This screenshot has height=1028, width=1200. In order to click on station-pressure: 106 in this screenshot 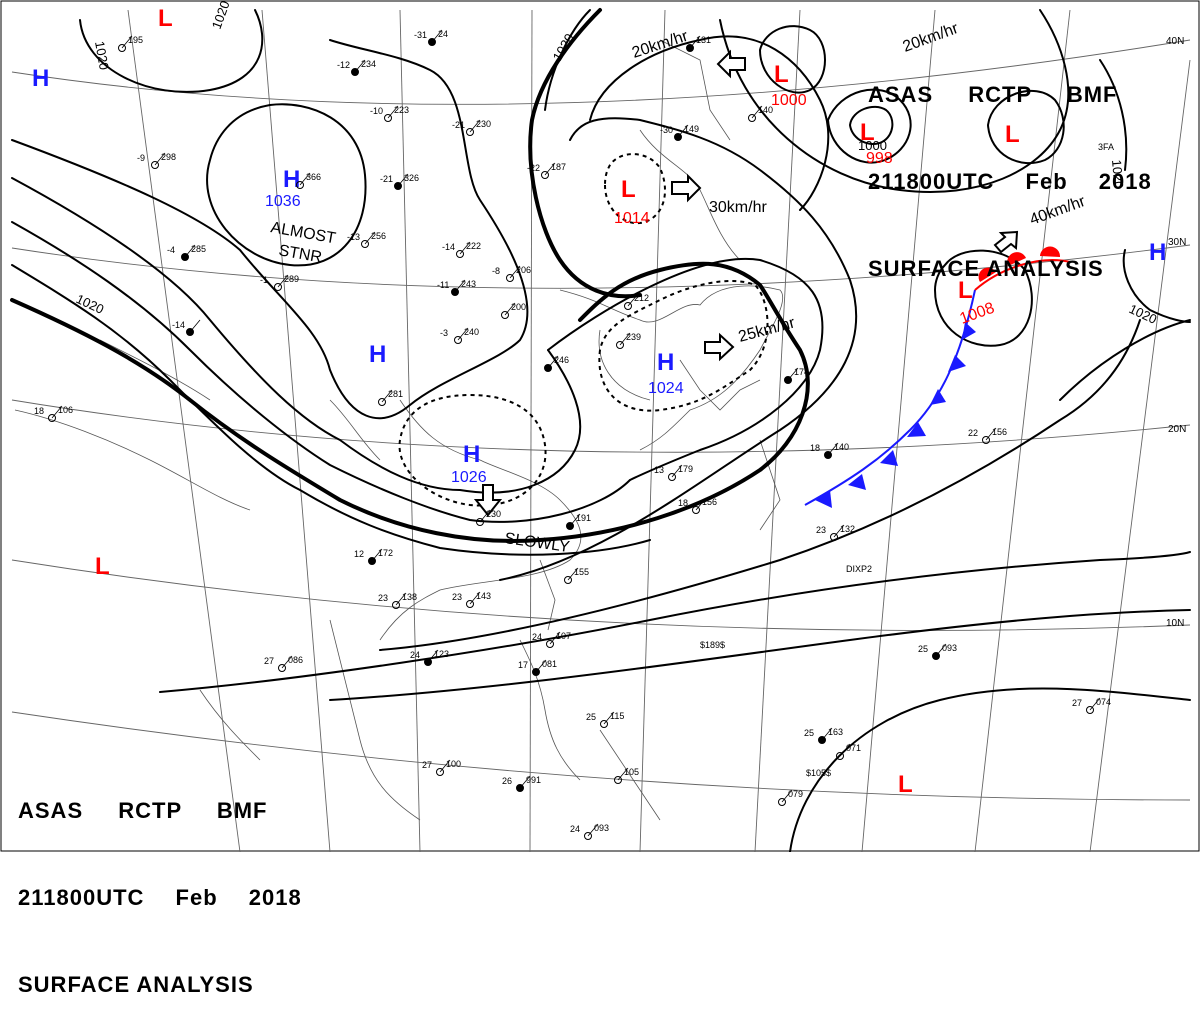, I will do `click(65, 410)`.